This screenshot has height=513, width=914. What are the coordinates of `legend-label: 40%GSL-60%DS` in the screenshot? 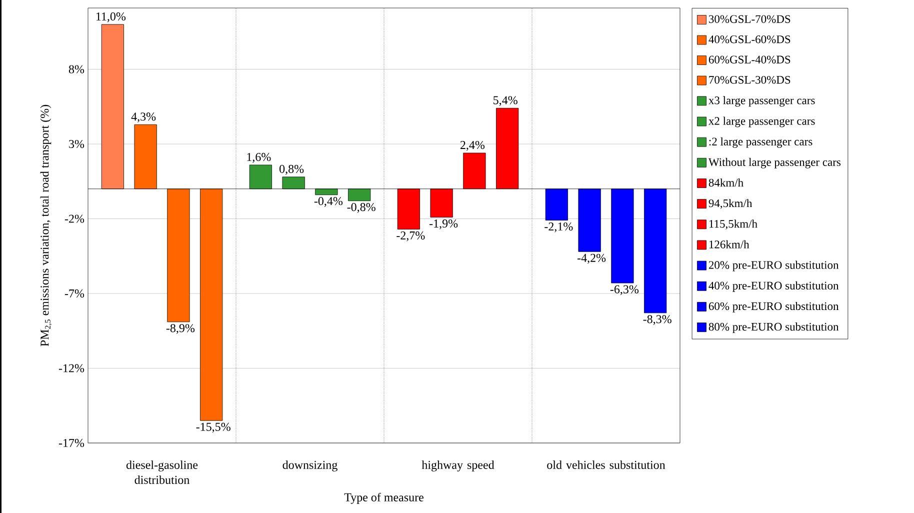 It's located at (749, 39).